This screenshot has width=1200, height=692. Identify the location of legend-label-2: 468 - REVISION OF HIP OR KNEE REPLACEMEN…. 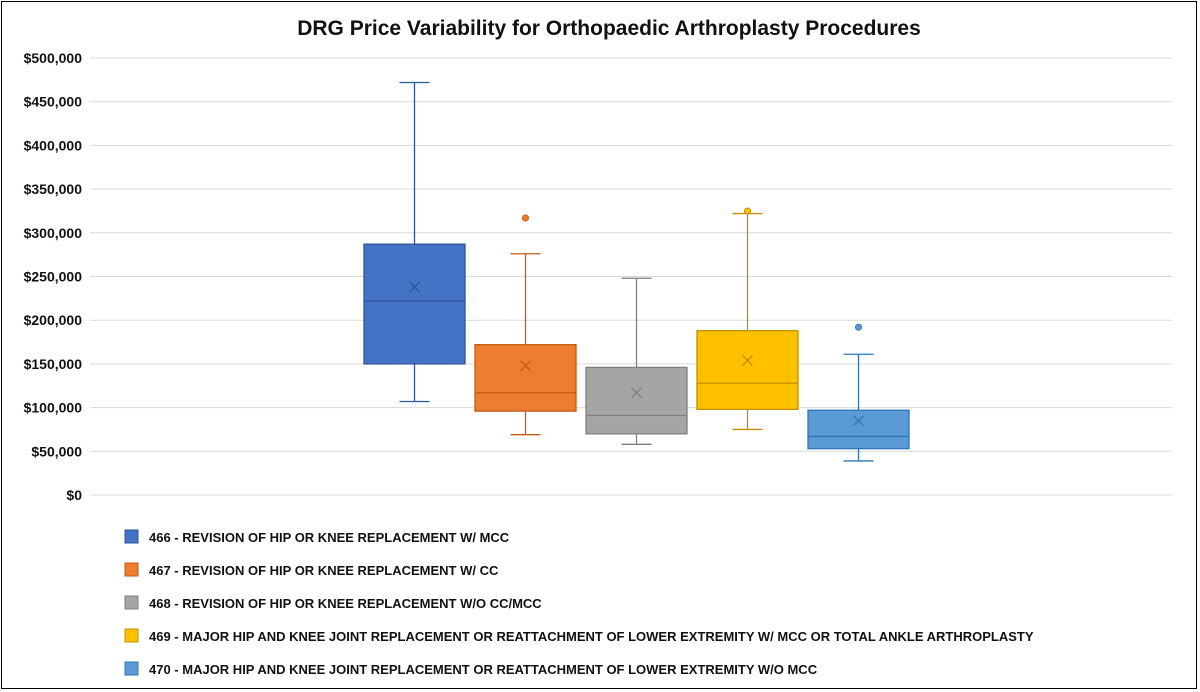
(345, 603).